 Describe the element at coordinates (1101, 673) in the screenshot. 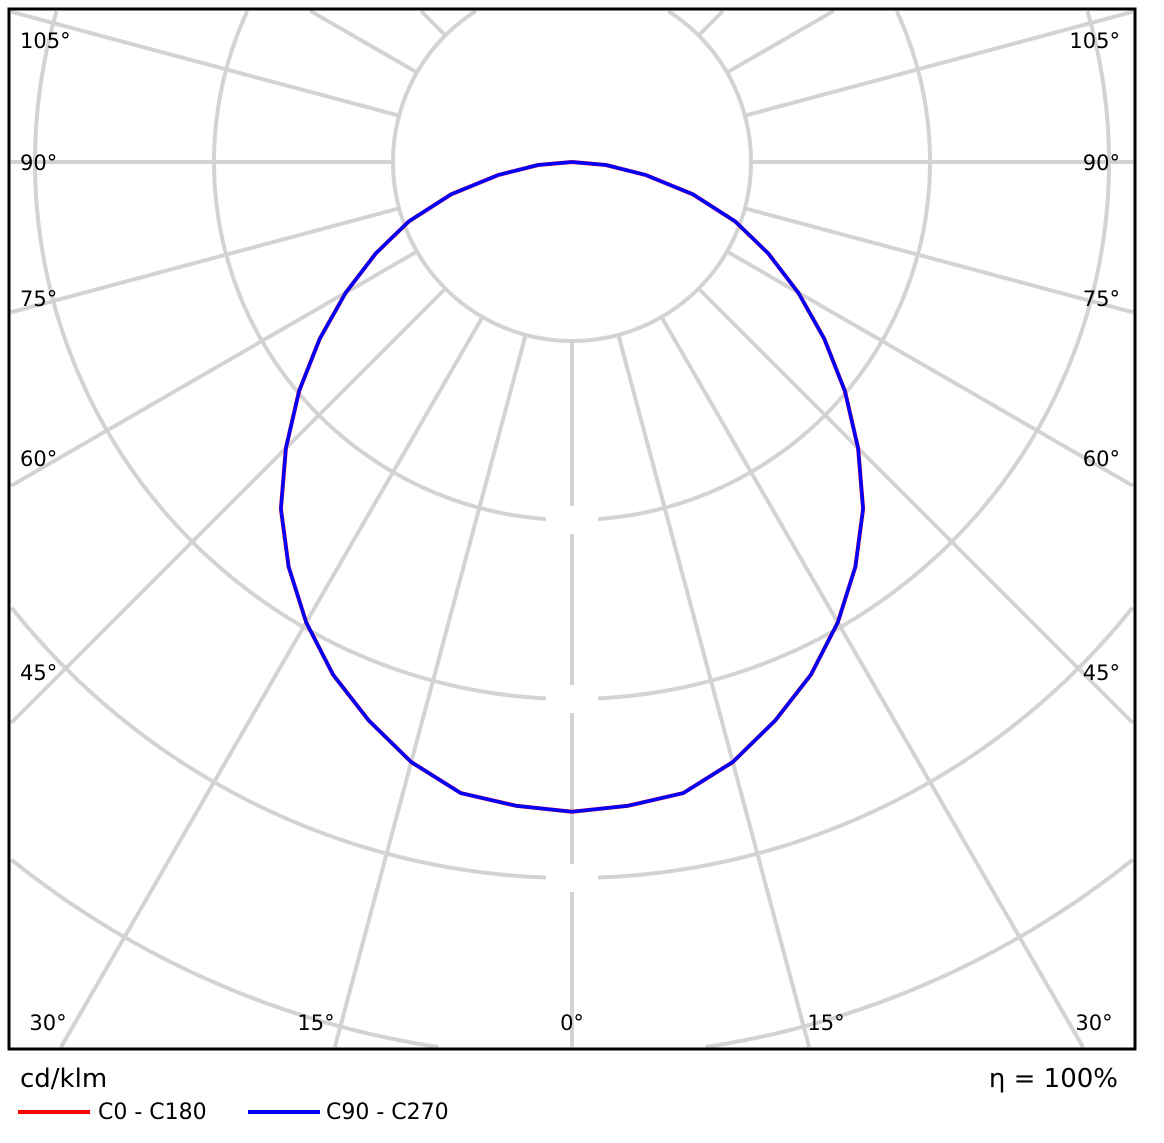

I see `right-angle-label: 45°` at that location.